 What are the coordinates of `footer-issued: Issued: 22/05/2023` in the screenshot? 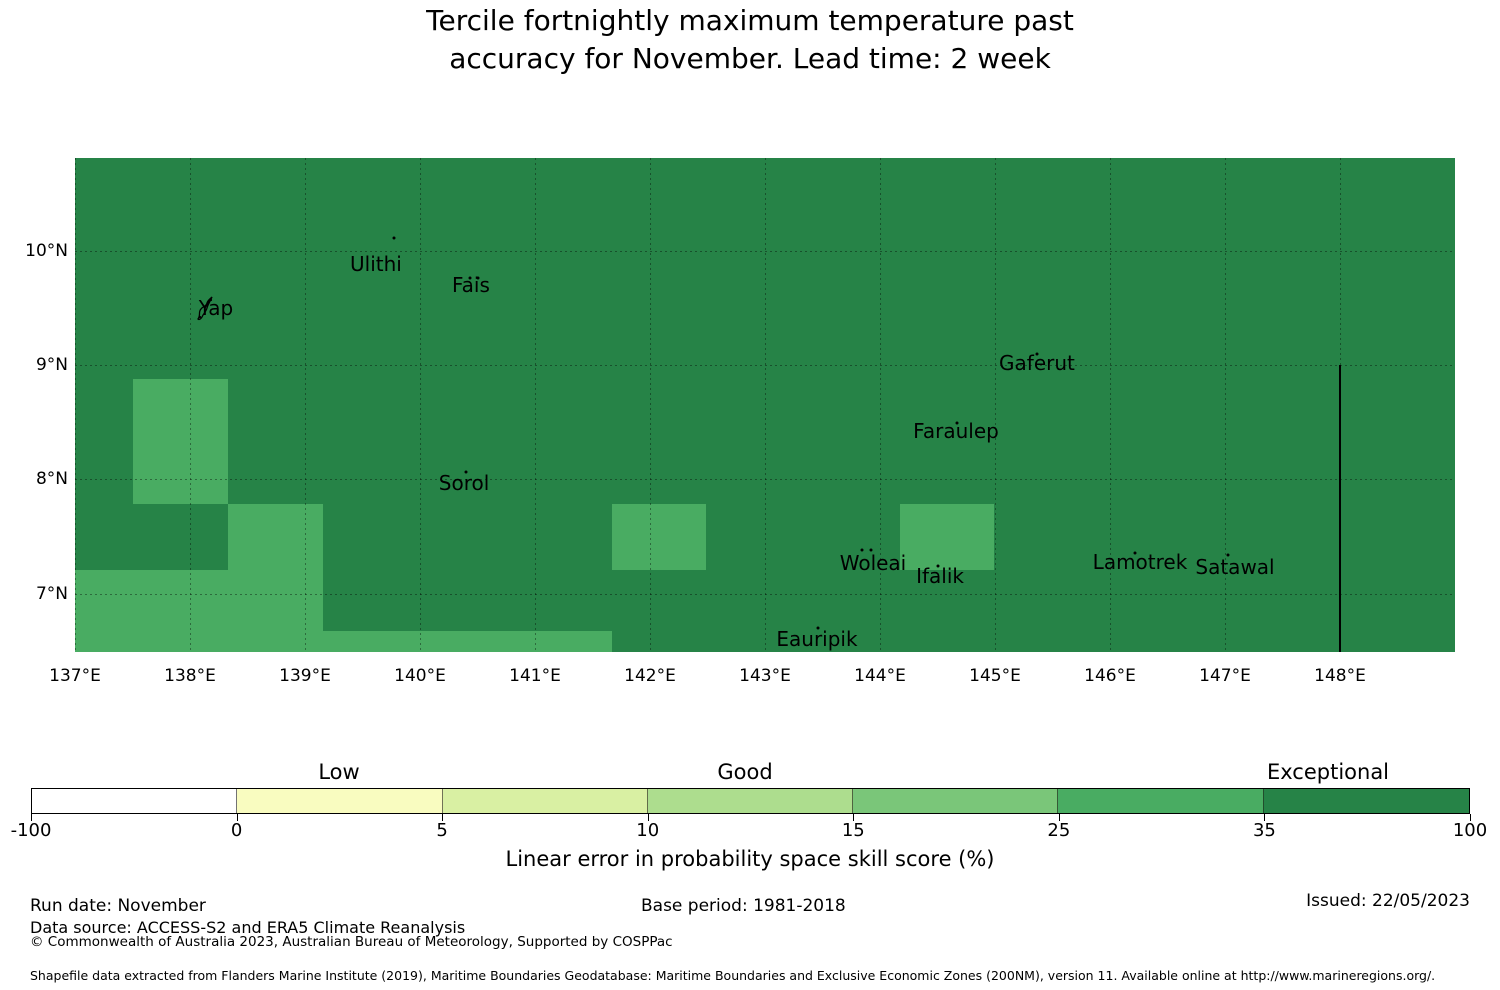 It's located at (1388, 901).